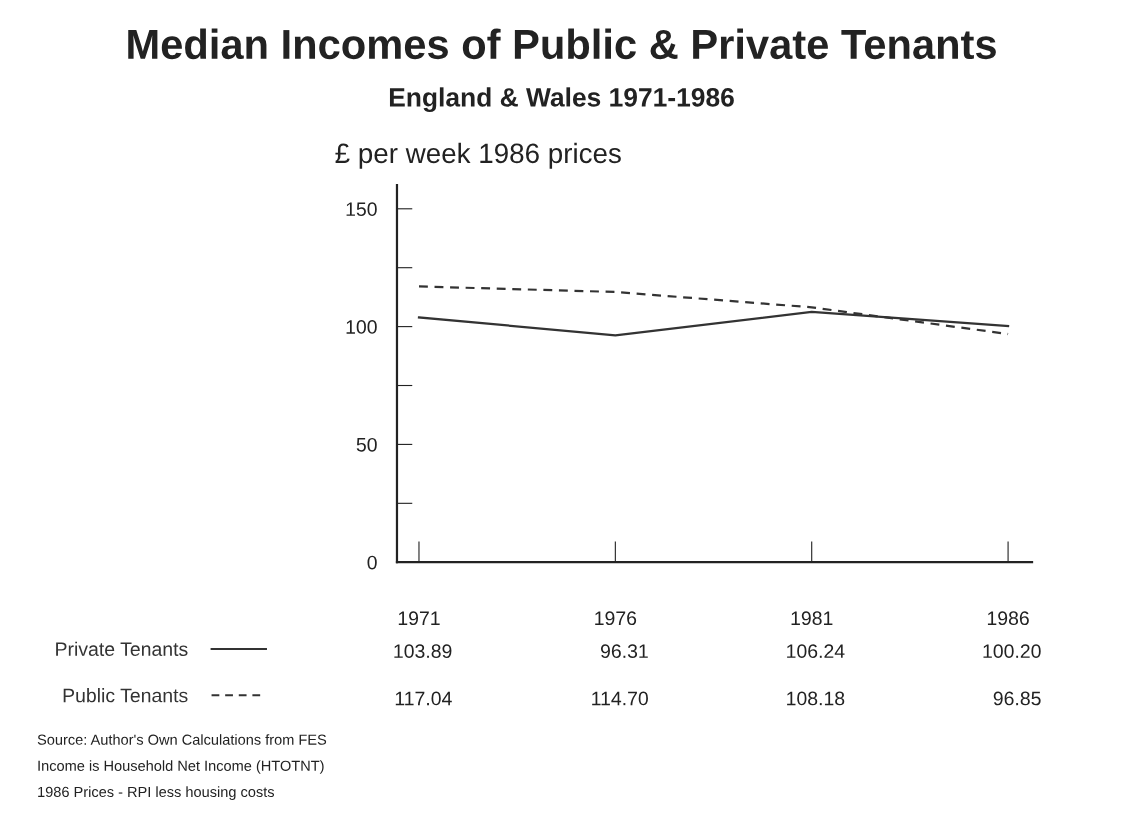  What do you see at coordinates (478, 155) in the screenshot?
I see `y-axis-title: £ per week 1986 prices` at bounding box center [478, 155].